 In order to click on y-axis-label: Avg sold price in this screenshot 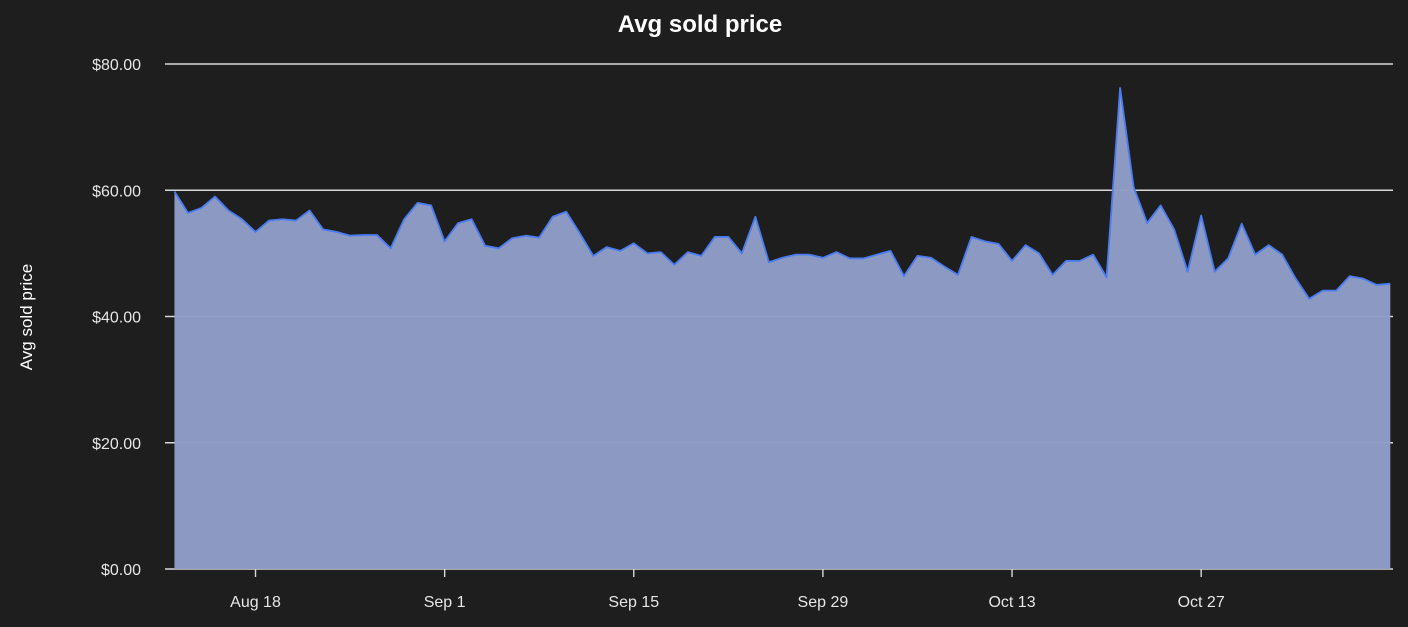, I will do `click(26, 317)`.